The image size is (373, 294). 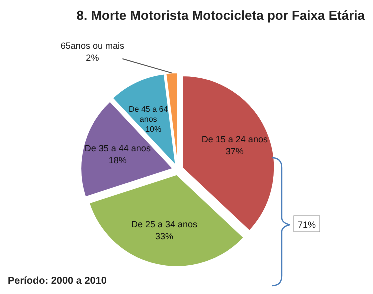 What do you see at coordinates (235, 139) in the screenshot?
I see `slice-label: De 15 a 24 anos` at bounding box center [235, 139].